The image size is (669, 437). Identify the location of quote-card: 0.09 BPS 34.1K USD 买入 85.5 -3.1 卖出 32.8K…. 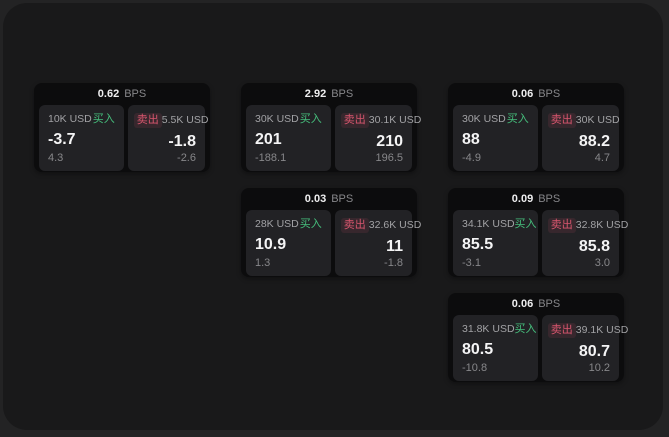
(538, 232).